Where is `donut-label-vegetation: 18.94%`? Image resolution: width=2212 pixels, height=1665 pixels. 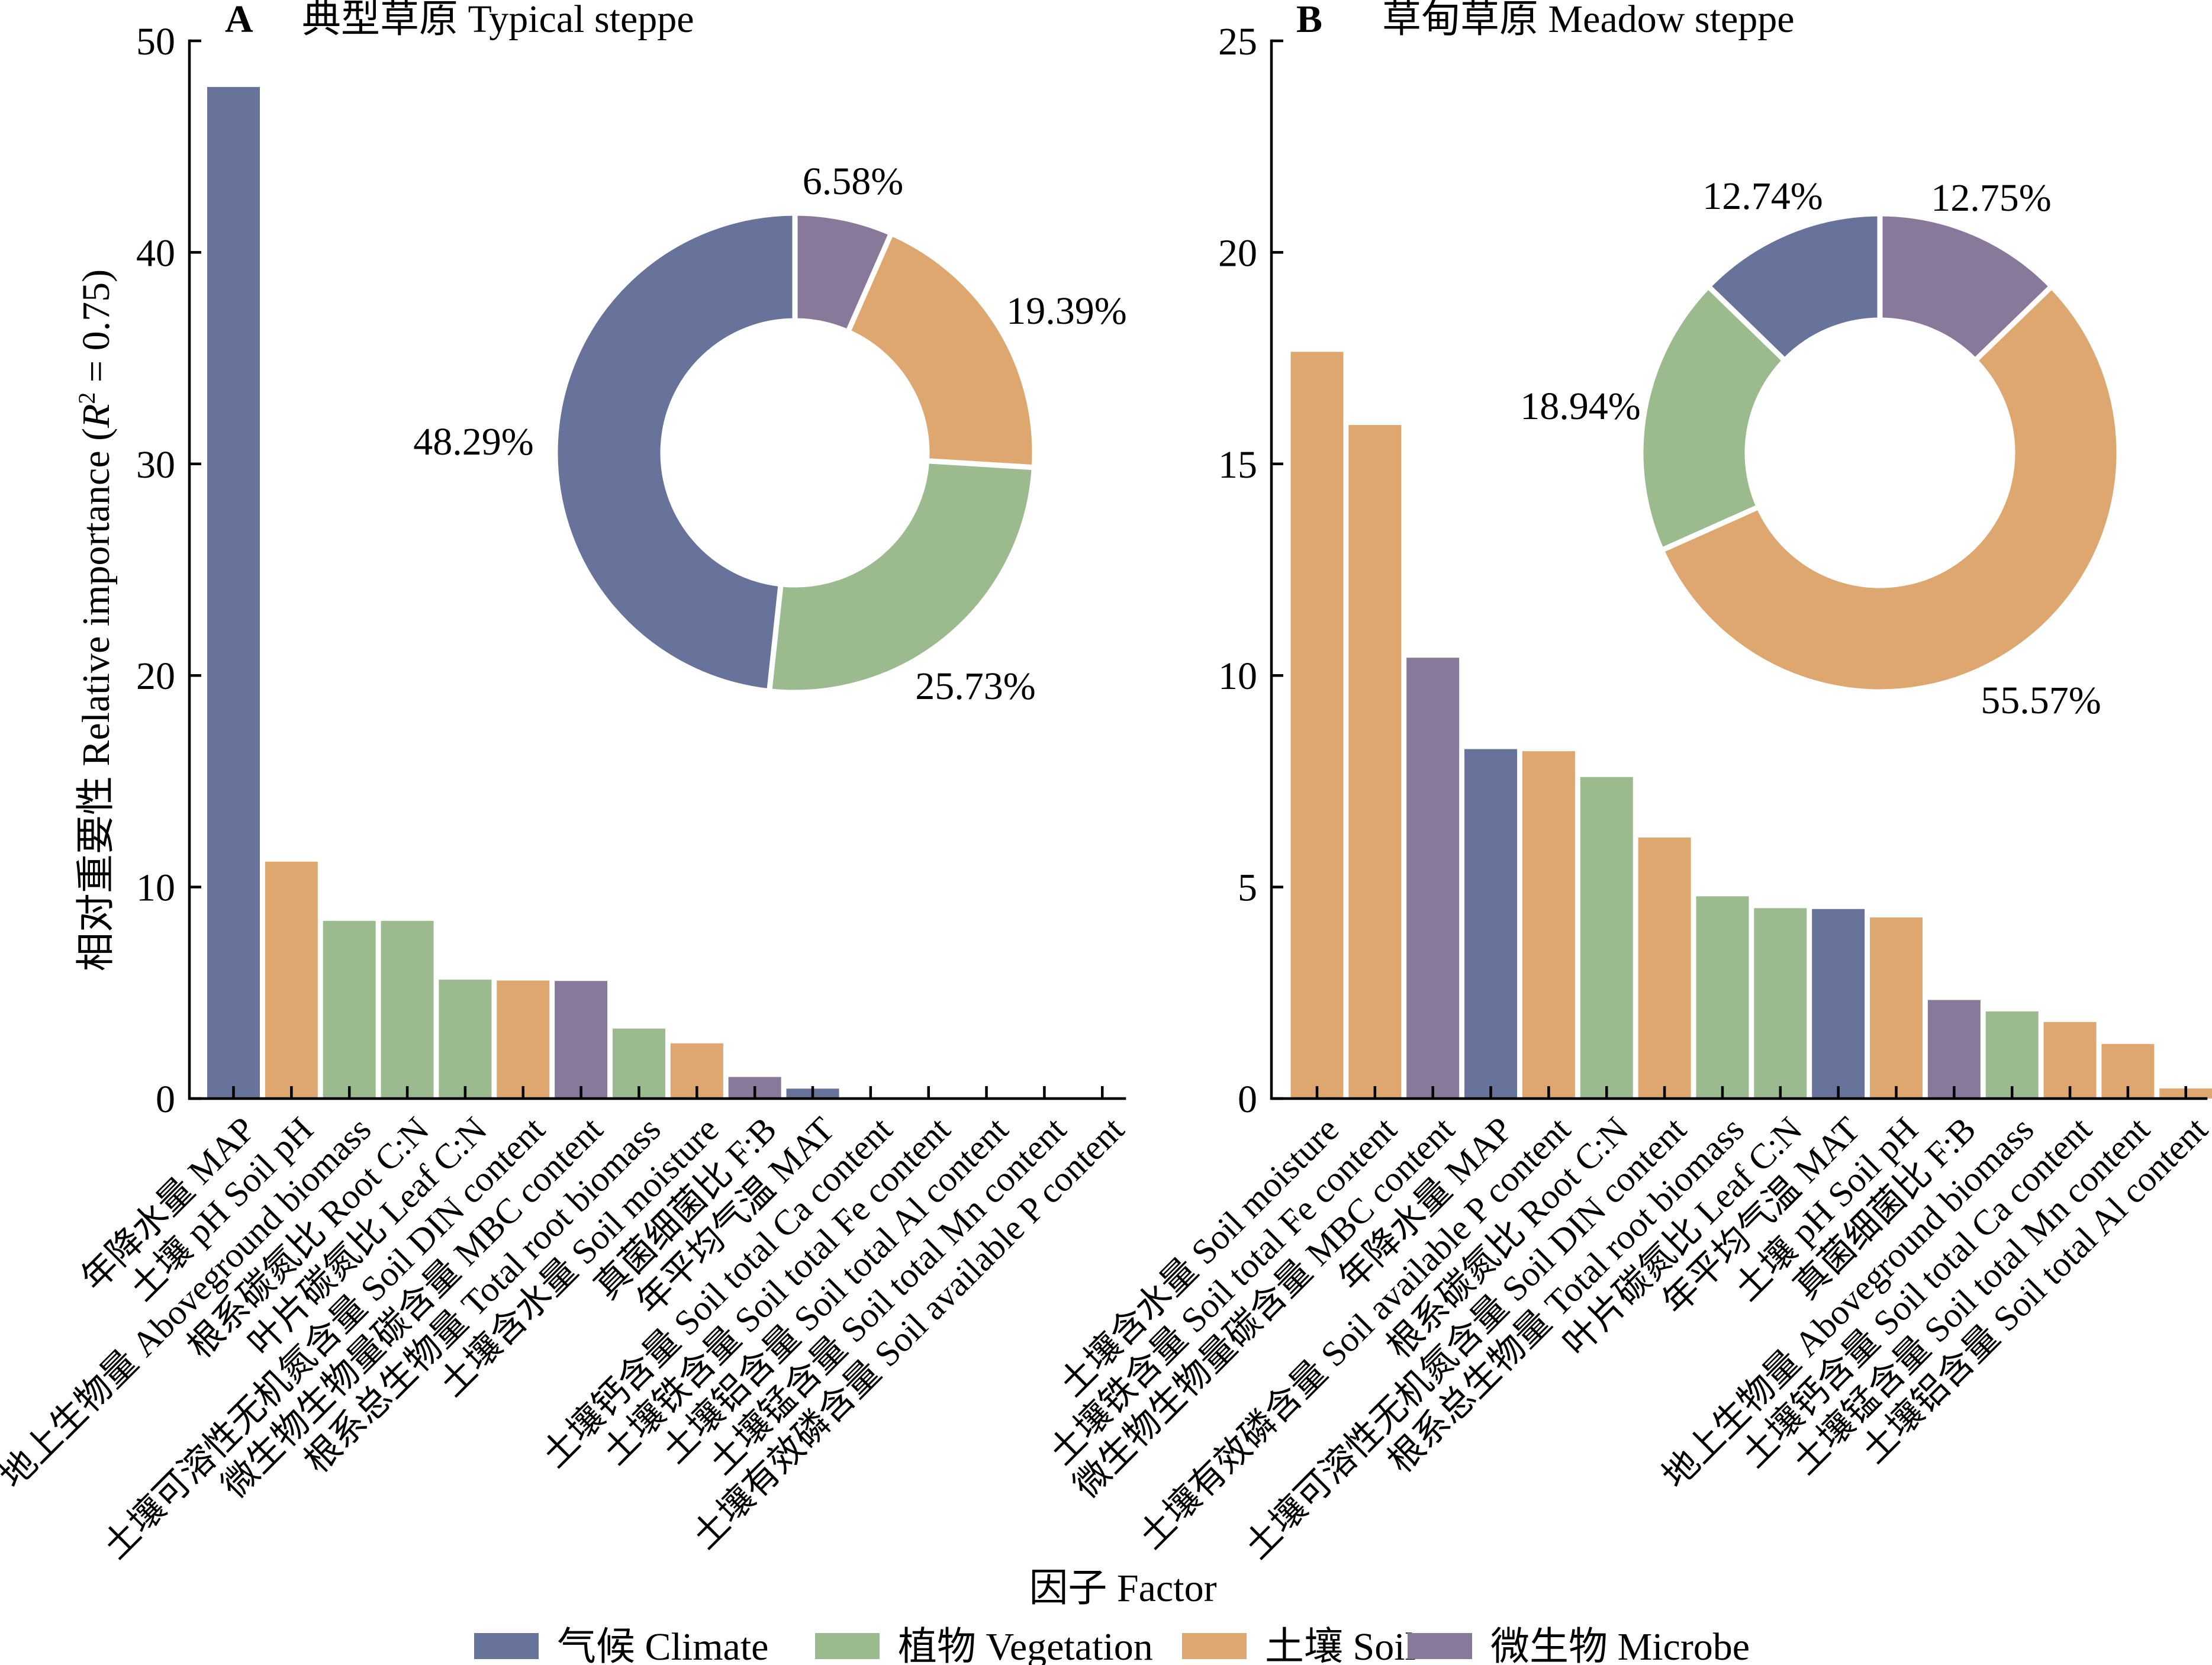 donut-label-vegetation: 18.94% is located at coordinates (1580, 406).